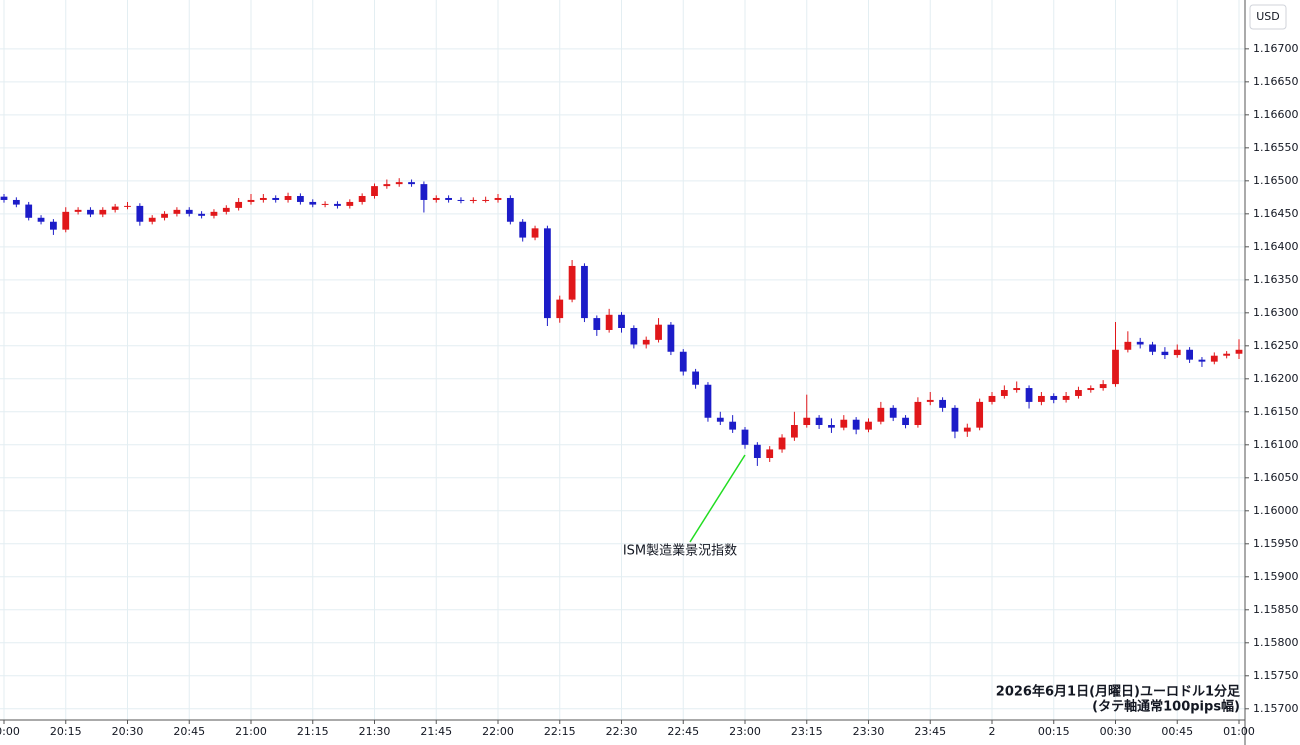  What do you see at coordinates (1276, 147) in the screenshot?
I see `y-tick-label: 1.16550` at bounding box center [1276, 147].